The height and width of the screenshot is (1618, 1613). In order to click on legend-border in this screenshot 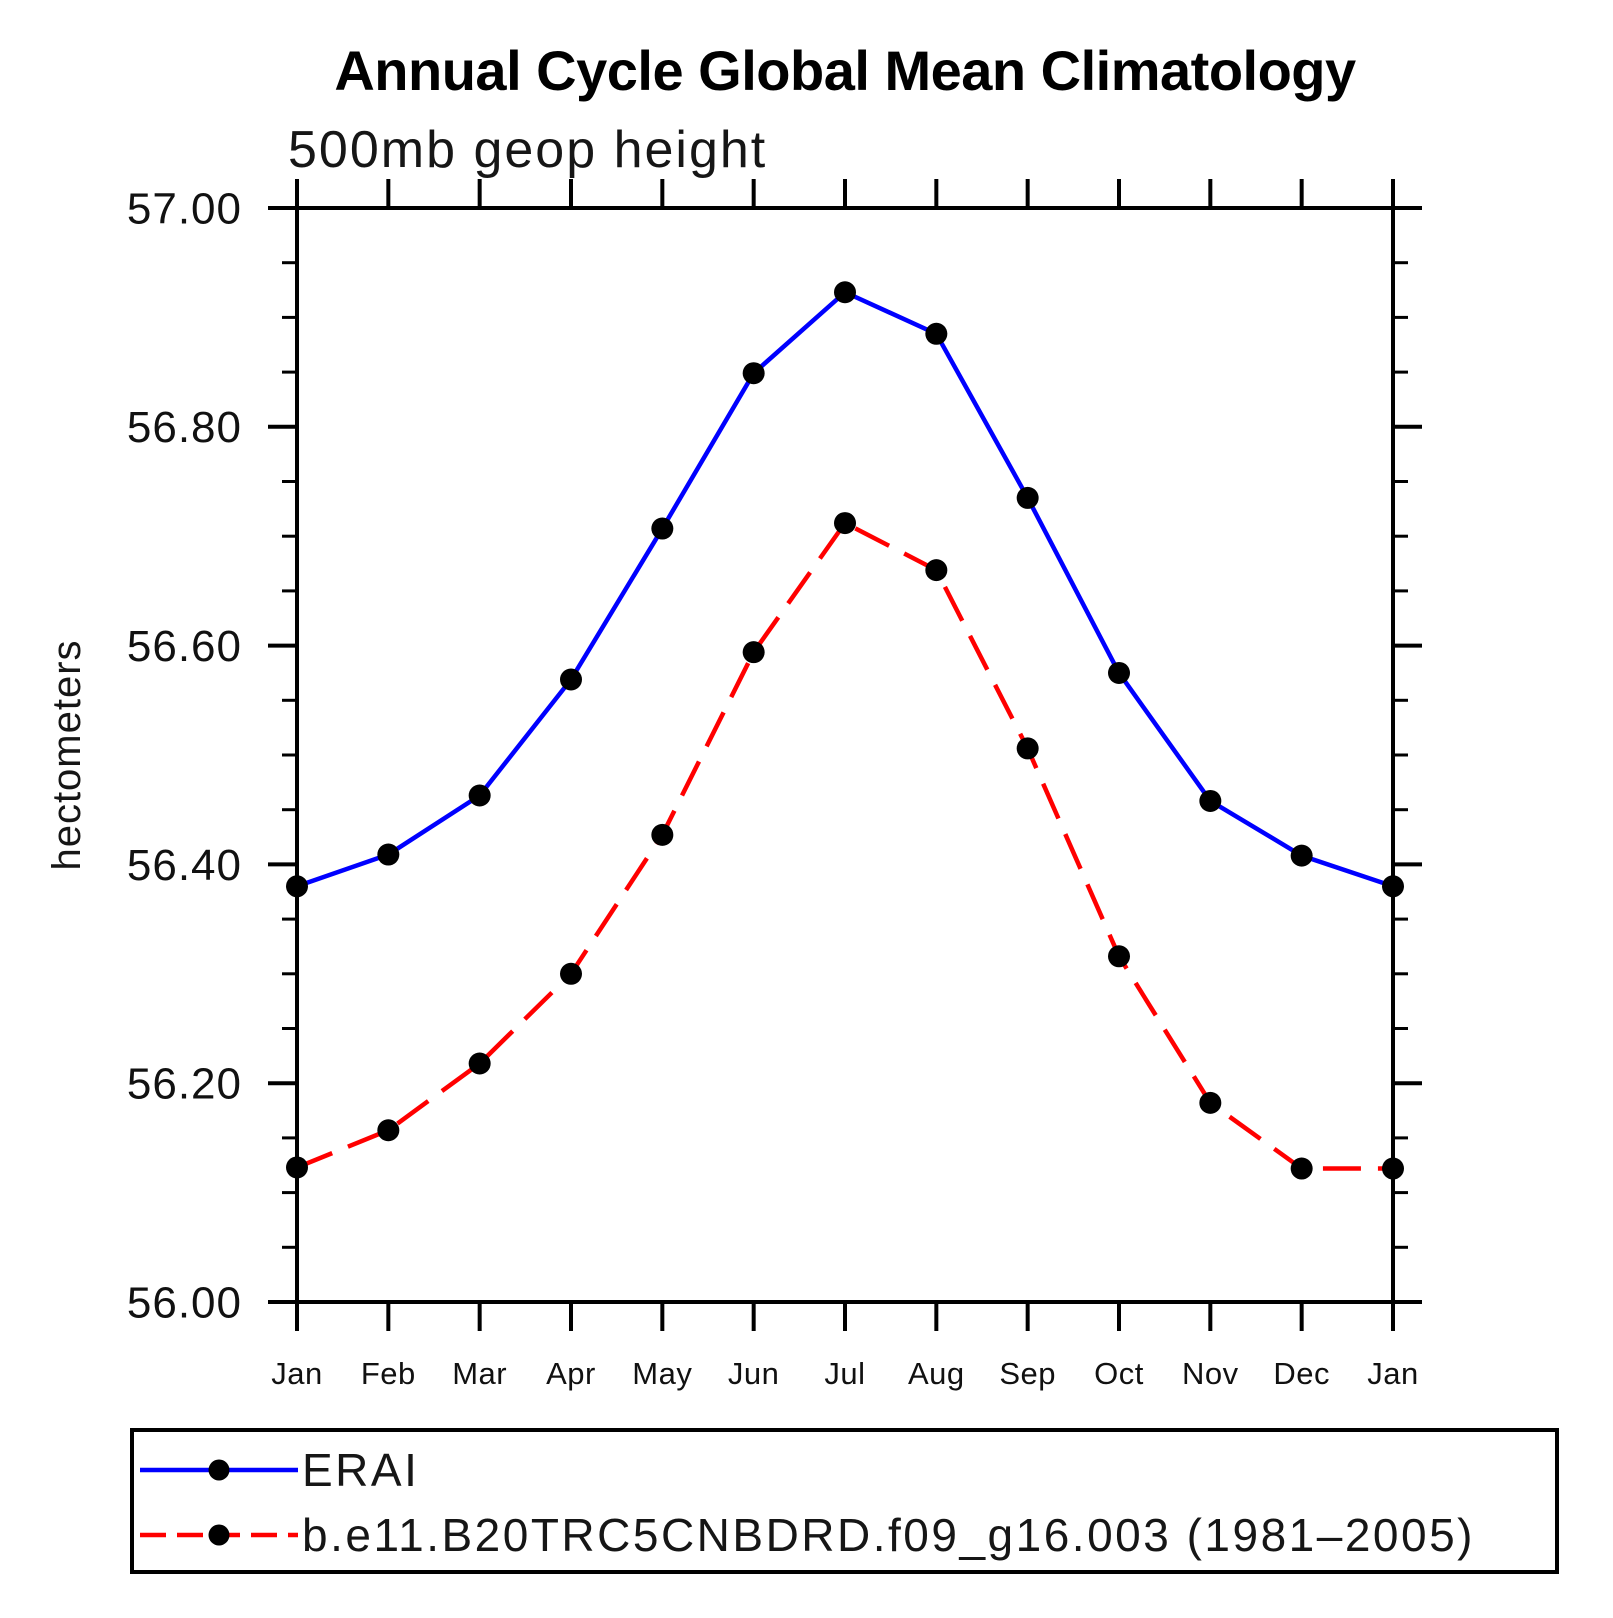, I will do `click(844, 1501)`.